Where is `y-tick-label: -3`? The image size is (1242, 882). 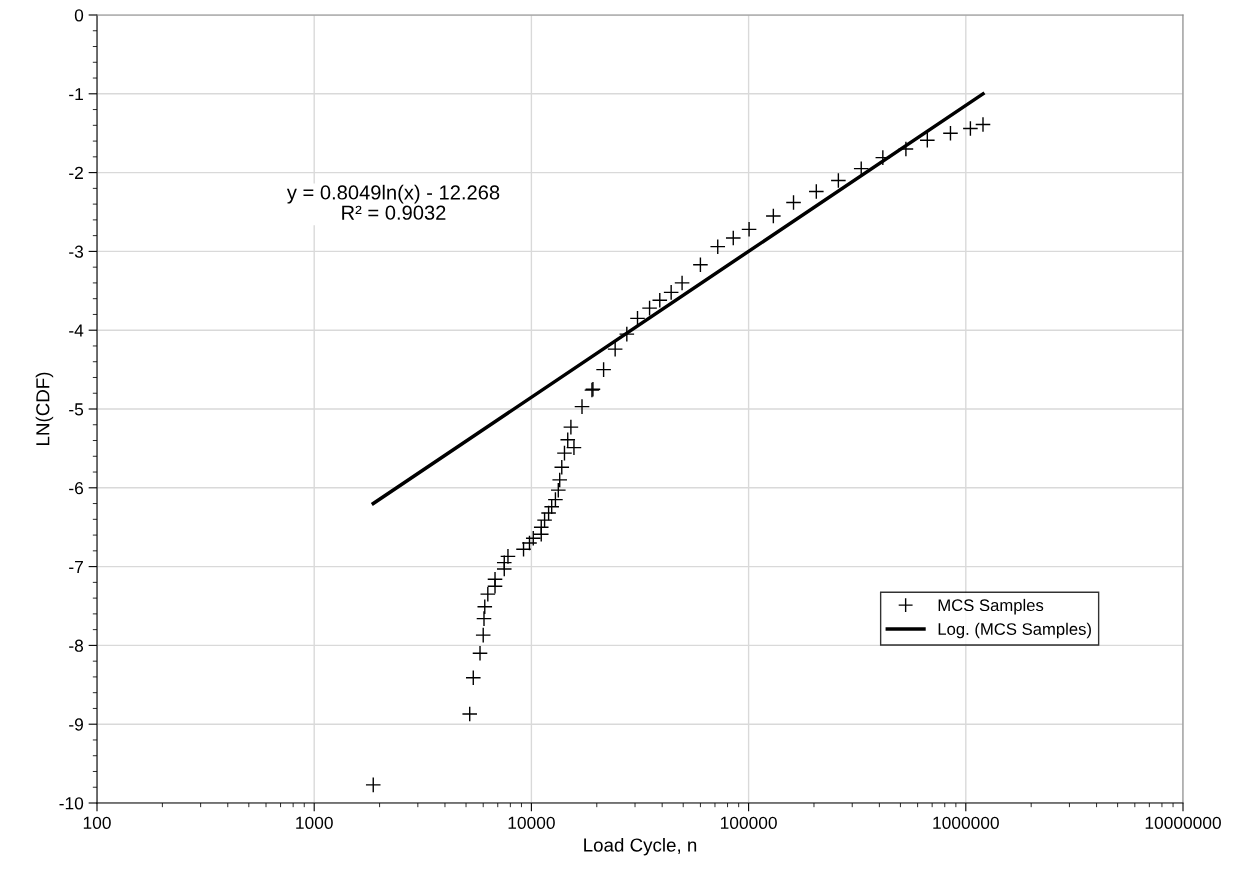
y-tick-label: -3 is located at coordinates (76, 251).